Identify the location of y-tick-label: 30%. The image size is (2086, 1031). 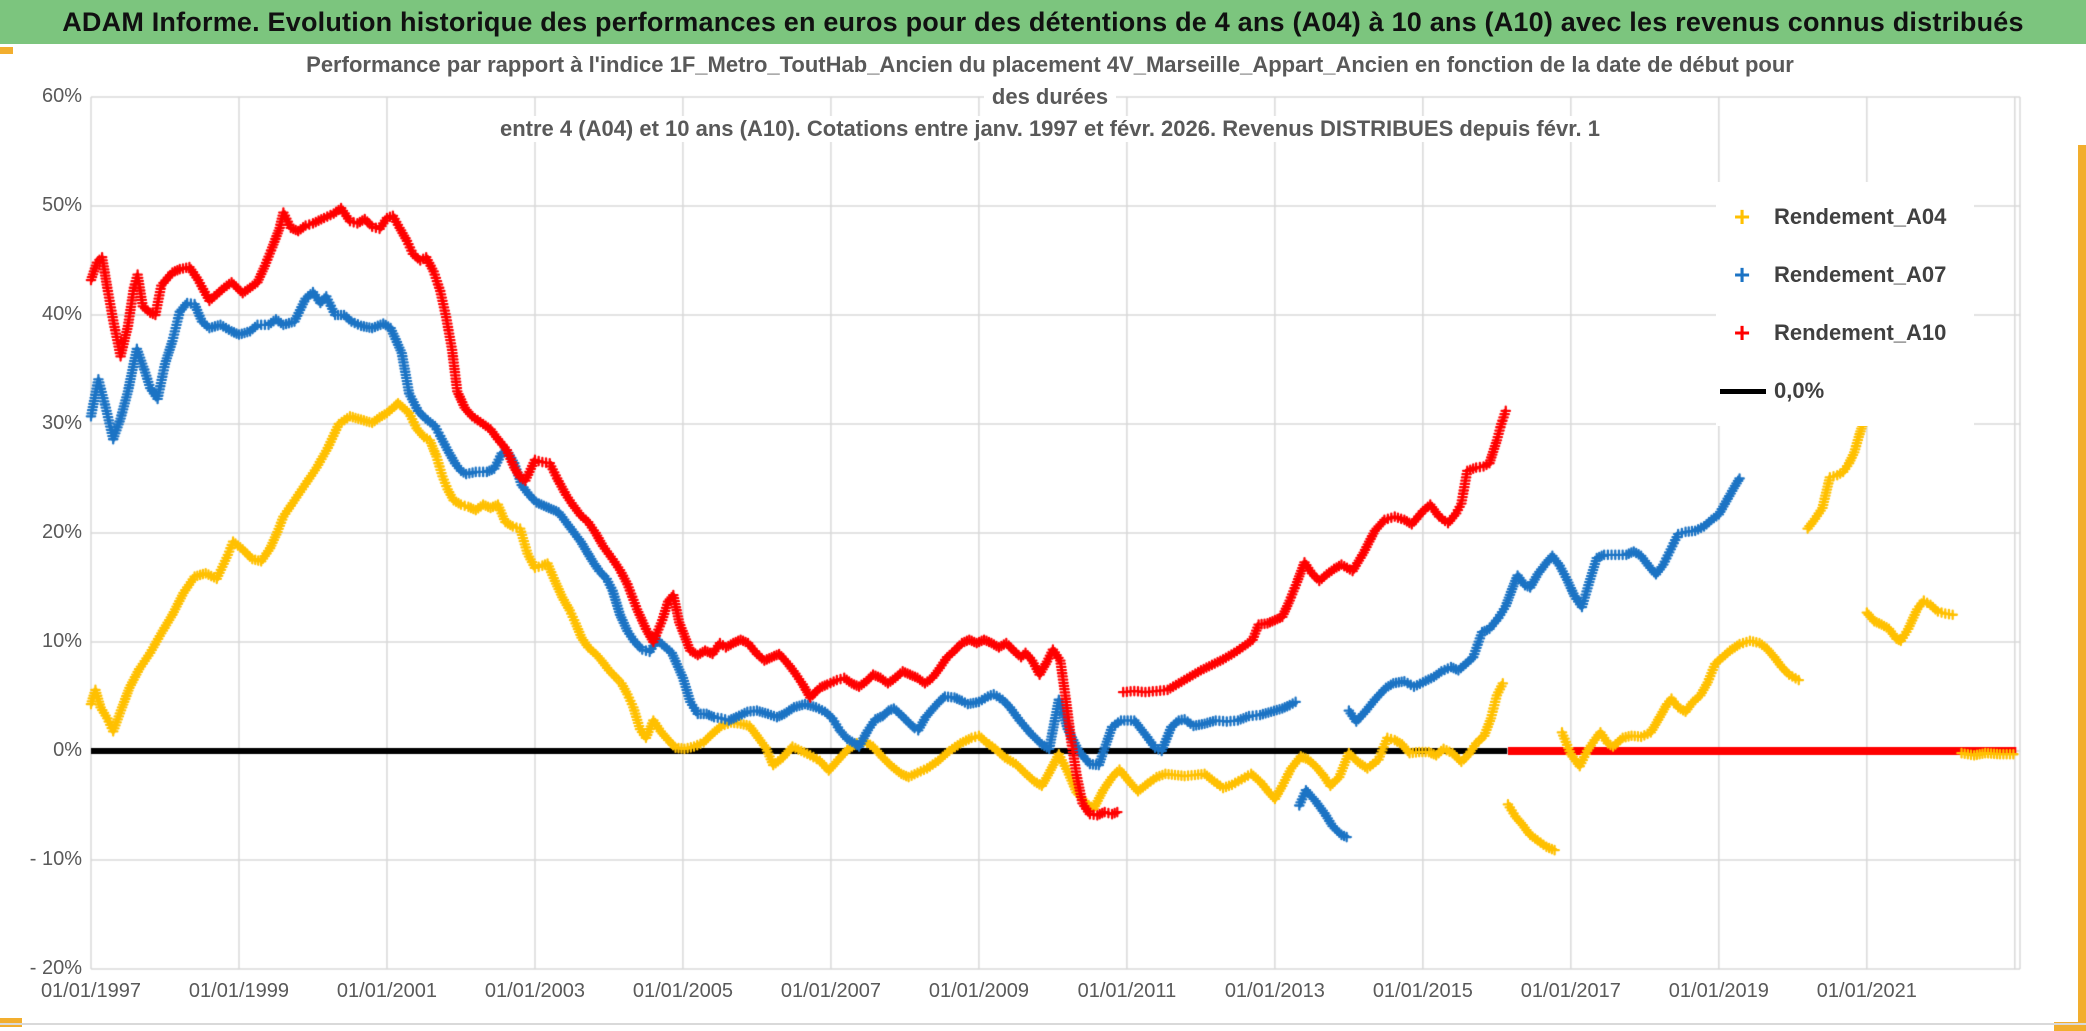
(61, 423).